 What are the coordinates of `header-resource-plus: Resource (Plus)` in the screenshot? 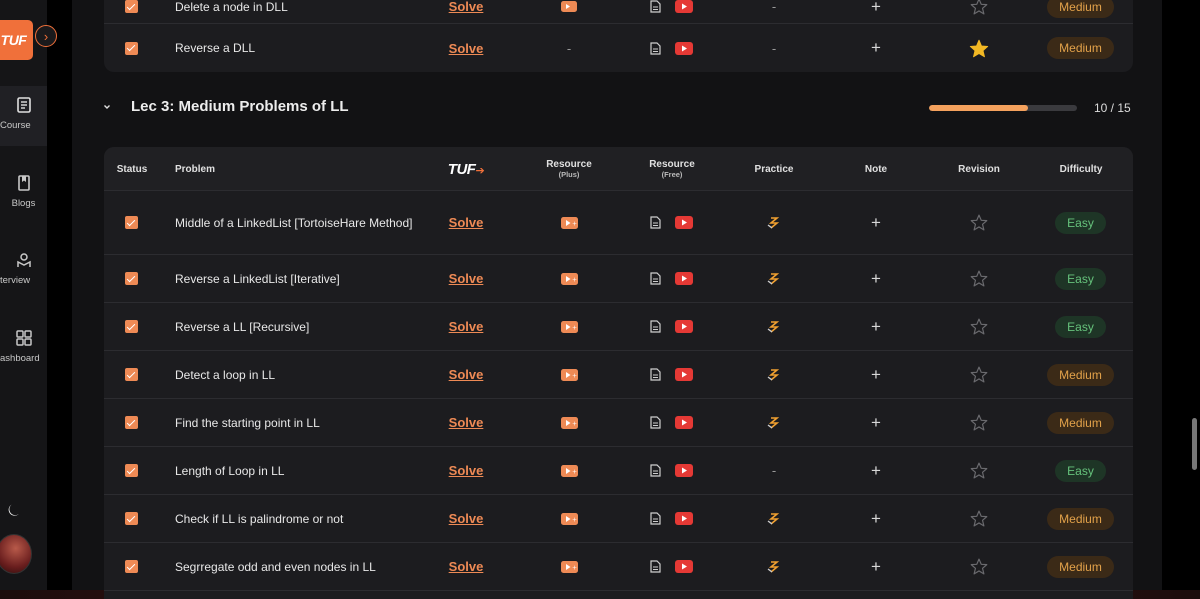 It's located at (569, 169).